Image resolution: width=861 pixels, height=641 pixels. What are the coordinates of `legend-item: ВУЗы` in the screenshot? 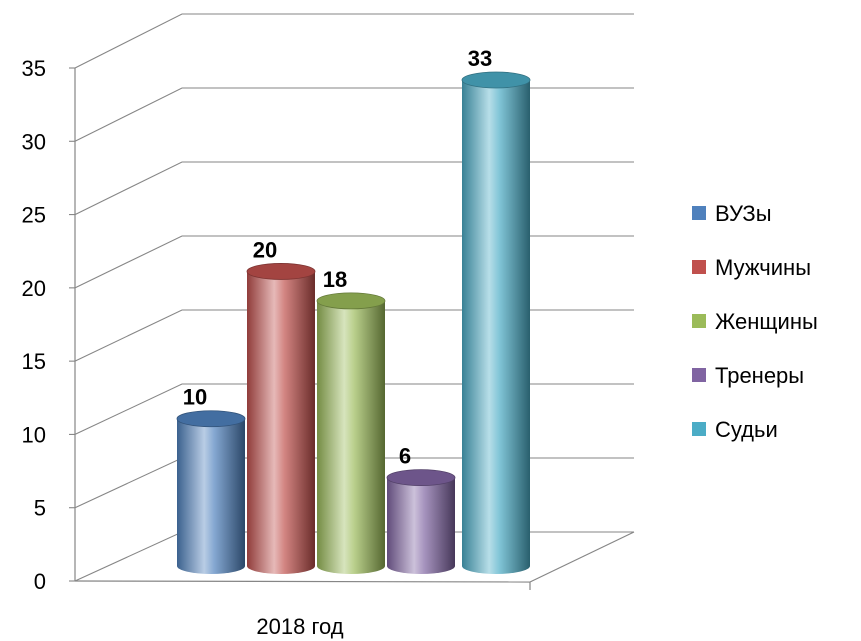 It's located at (732, 213).